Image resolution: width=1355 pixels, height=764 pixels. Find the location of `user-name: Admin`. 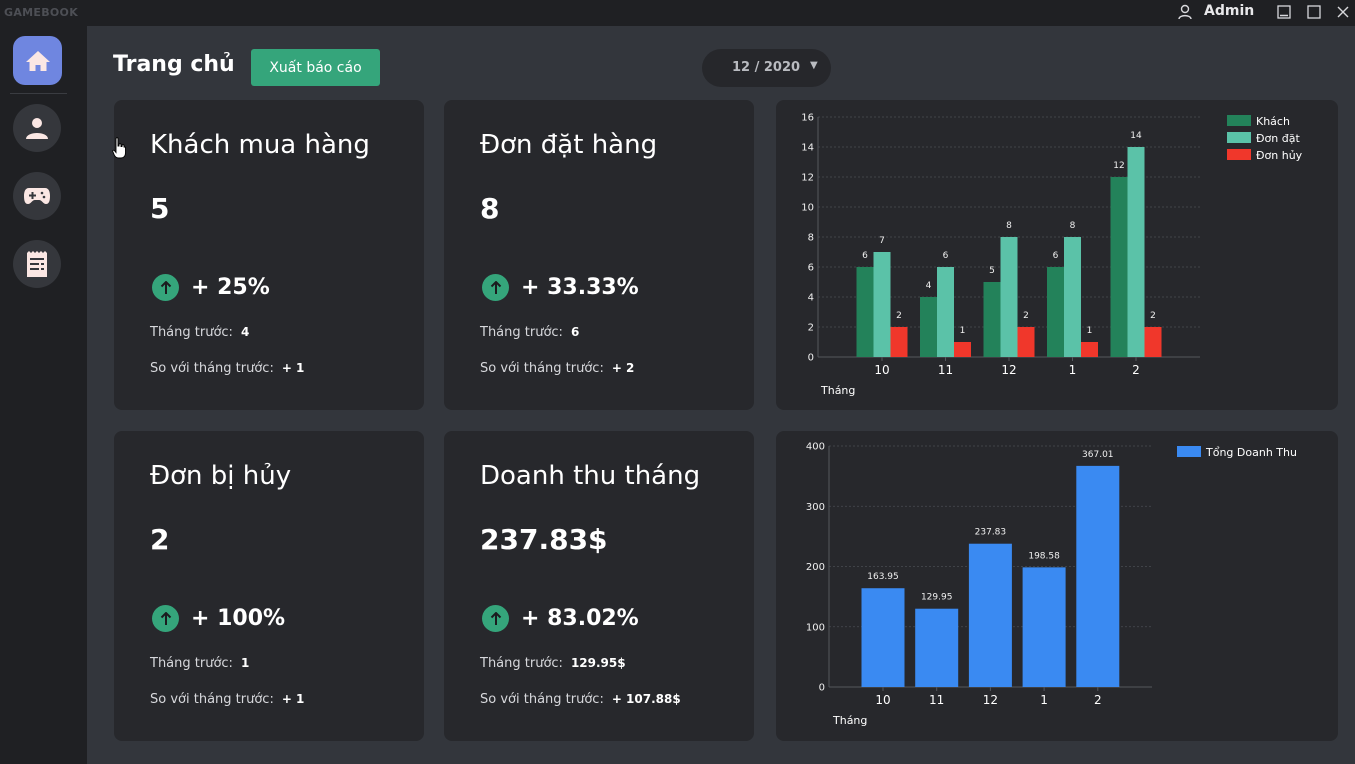

user-name: Admin is located at coordinates (1229, 11).